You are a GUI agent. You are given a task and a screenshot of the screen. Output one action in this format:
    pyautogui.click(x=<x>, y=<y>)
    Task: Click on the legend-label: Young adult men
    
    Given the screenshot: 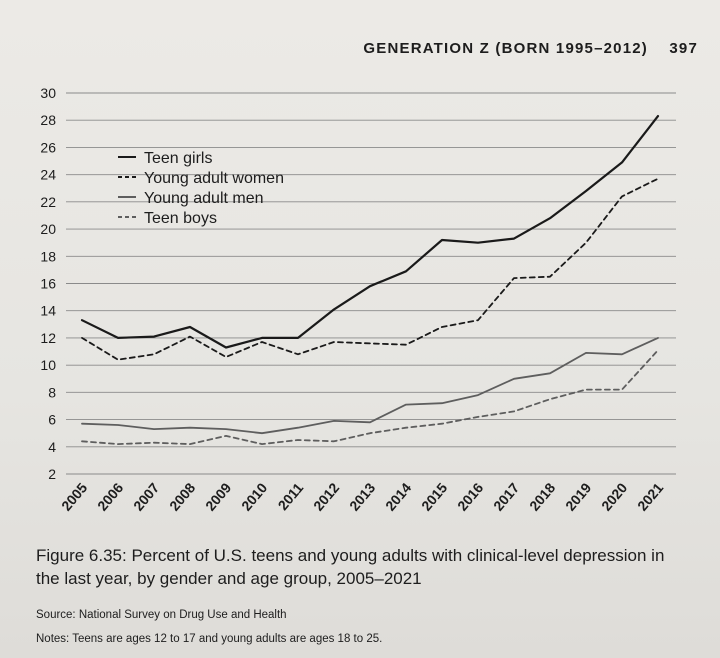 What is the action you would take?
    pyautogui.click(x=204, y=198)
    